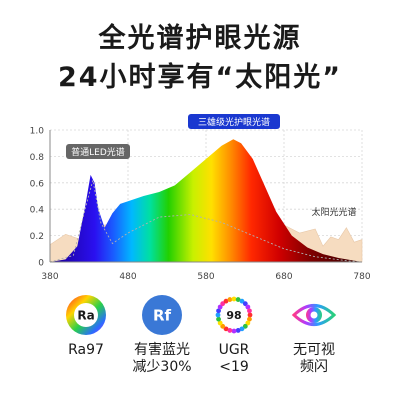 The height and width of the screenshot is (400, 400). I want to click on y-tick-label: 0.2, so click(37, 237).